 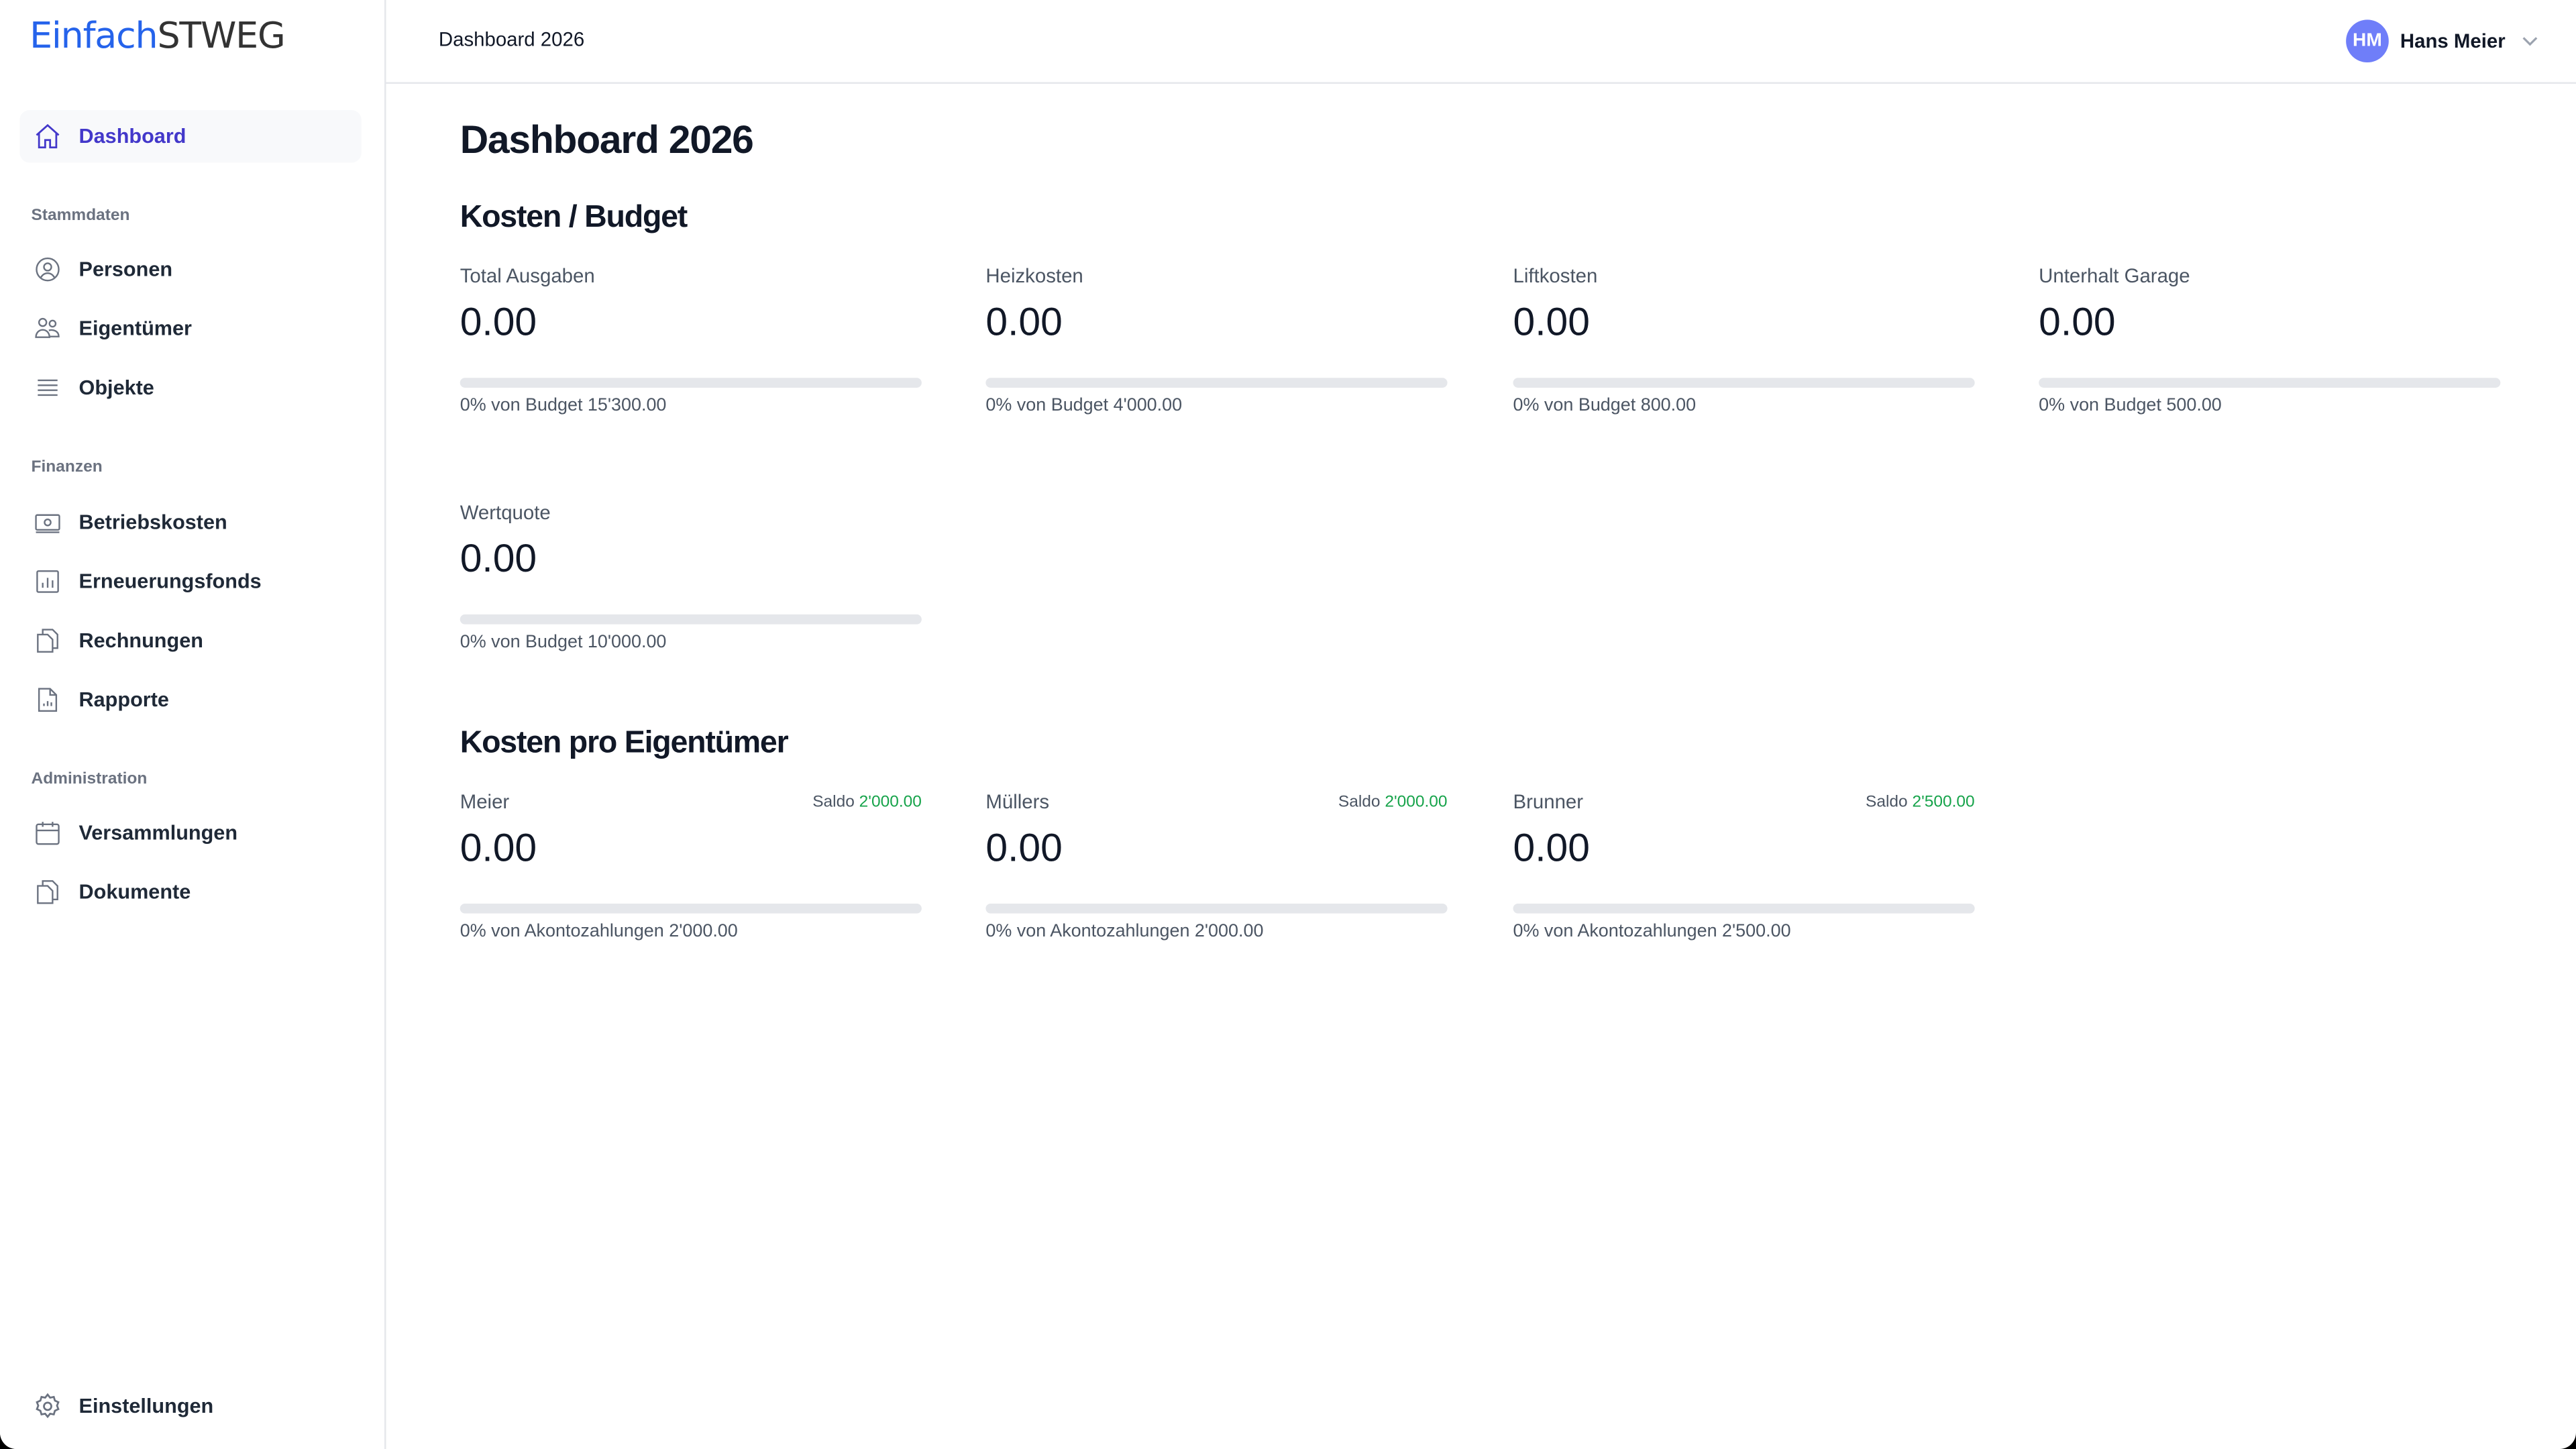 I want to click on sidebar-item-rechnungen: Rechnungen, so click(x=190, y=640).